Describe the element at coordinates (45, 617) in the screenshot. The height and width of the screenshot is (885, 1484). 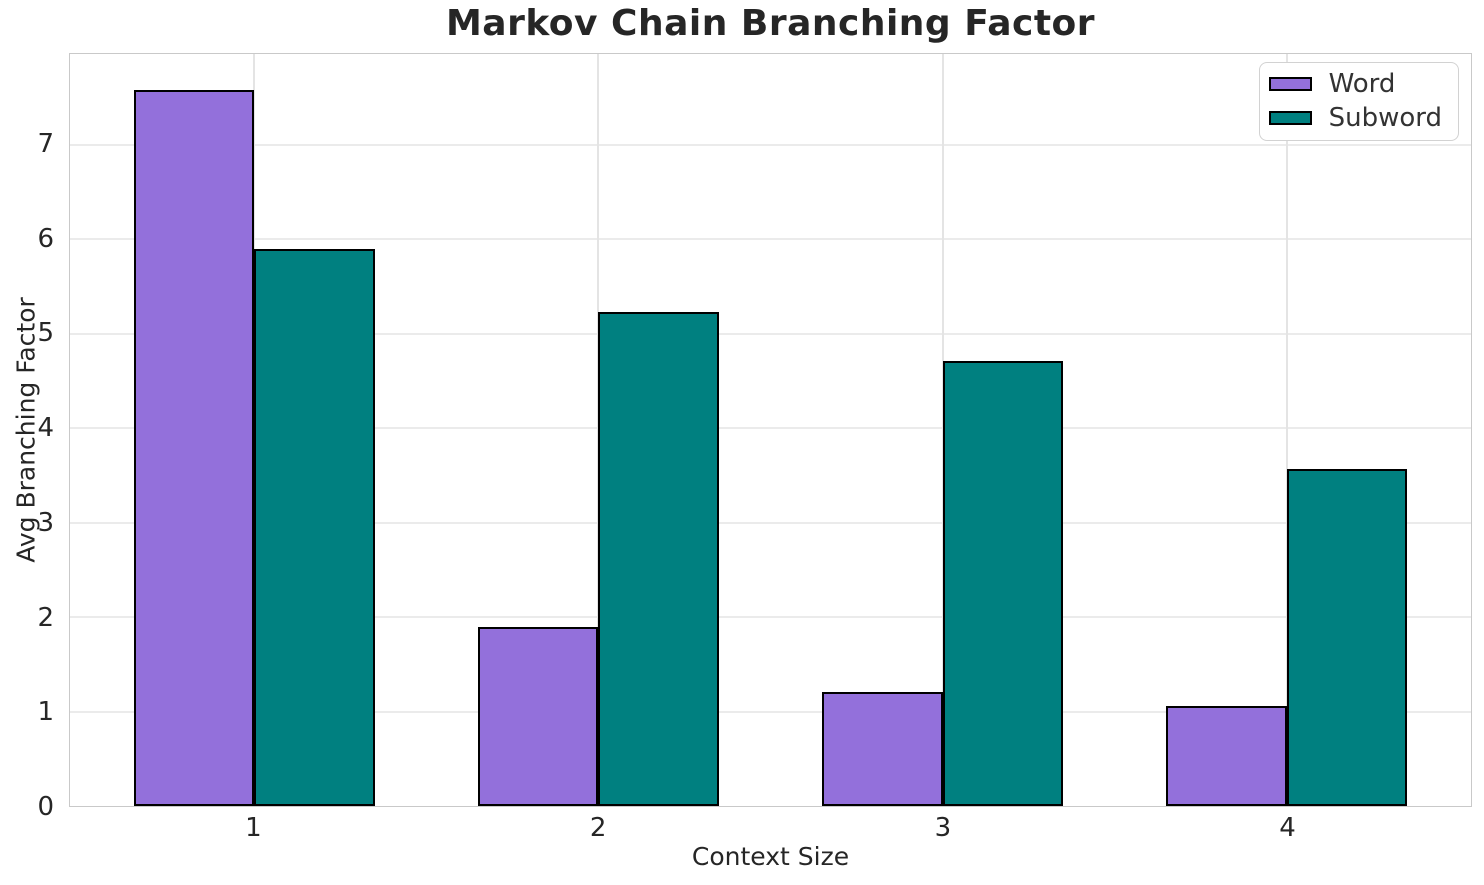
I see `y-tick-label-2: 2` at that location.